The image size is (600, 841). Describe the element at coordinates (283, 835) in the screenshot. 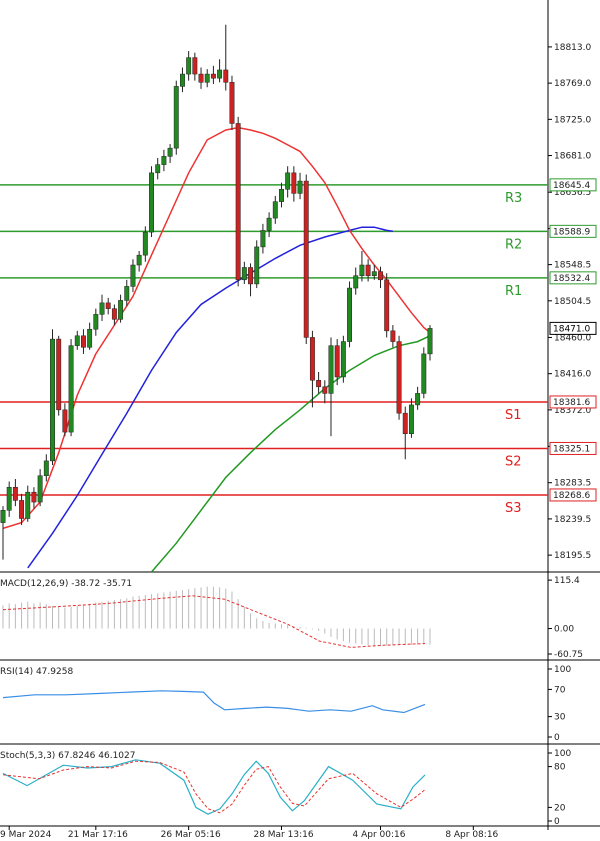

I see `x-tick-label: 28 Mar 13:16` at that location.